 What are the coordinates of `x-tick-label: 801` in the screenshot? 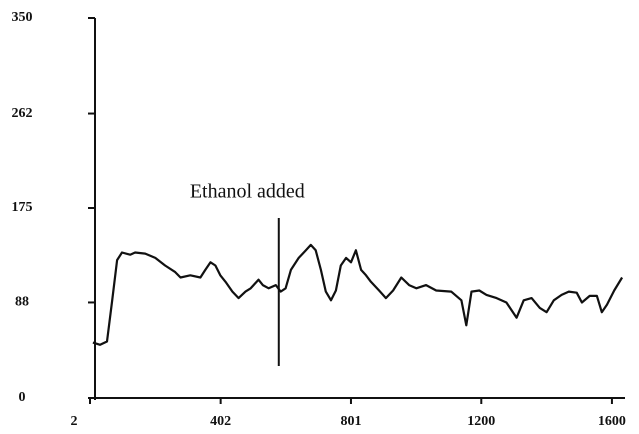 It's located at (350, 421).